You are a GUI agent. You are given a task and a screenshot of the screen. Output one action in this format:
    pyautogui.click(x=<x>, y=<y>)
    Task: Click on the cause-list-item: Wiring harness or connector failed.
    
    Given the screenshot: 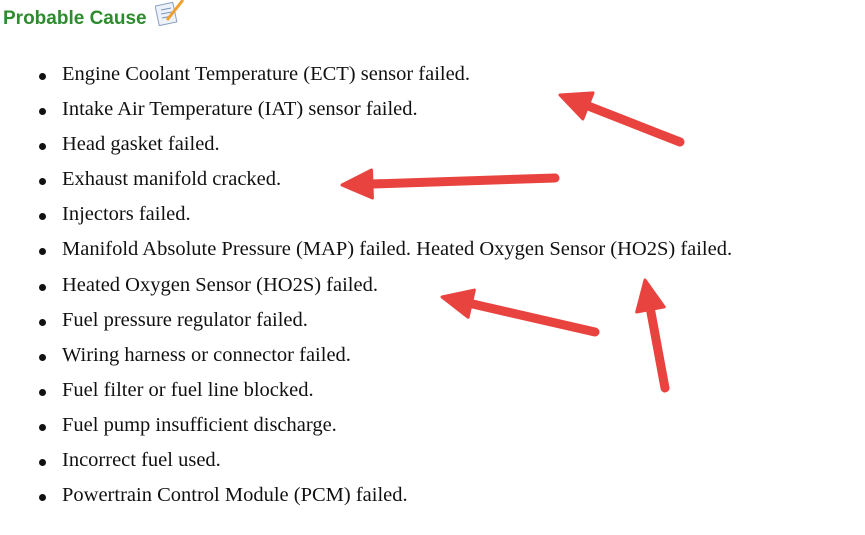 What is the action you would take?
    pyautogui.click(x=366, y=355)
    